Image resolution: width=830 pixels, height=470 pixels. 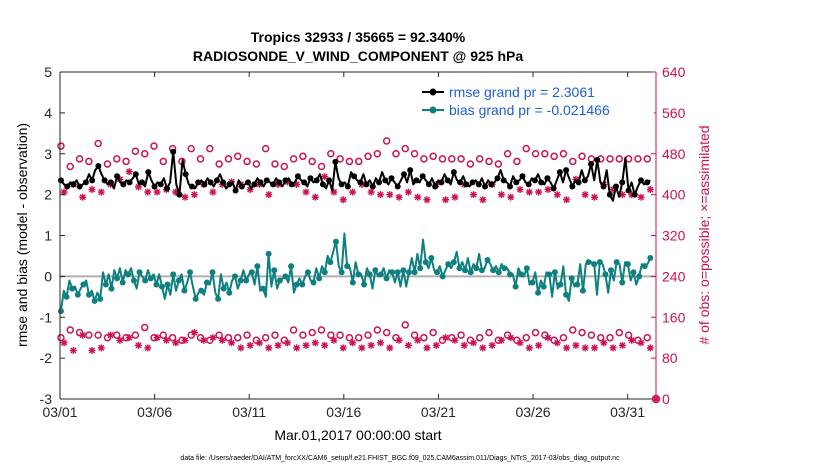 I want to click on y-left-tick-label: -1, so click(x=46, y=317).